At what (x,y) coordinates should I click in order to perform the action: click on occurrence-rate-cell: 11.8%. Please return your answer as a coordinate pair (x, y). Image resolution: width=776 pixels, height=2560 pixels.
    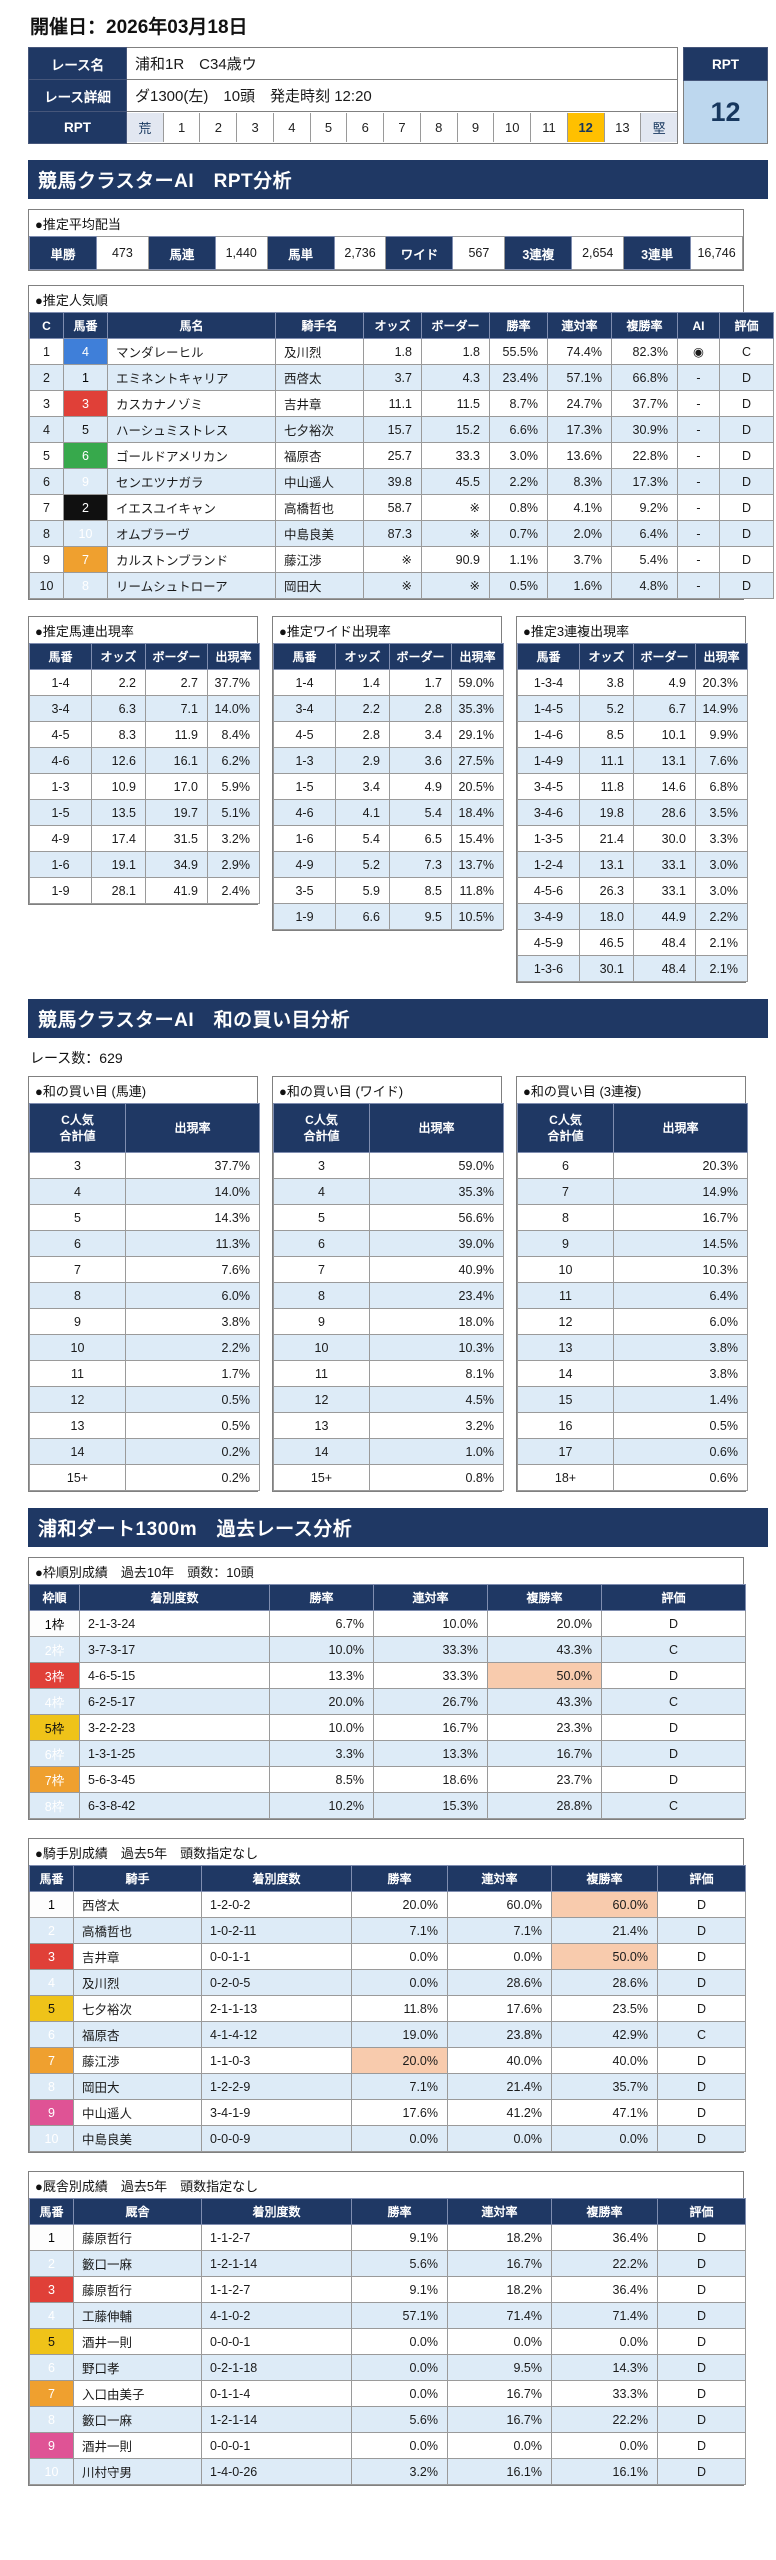
    Looking at the image, I should click on (477, 890).